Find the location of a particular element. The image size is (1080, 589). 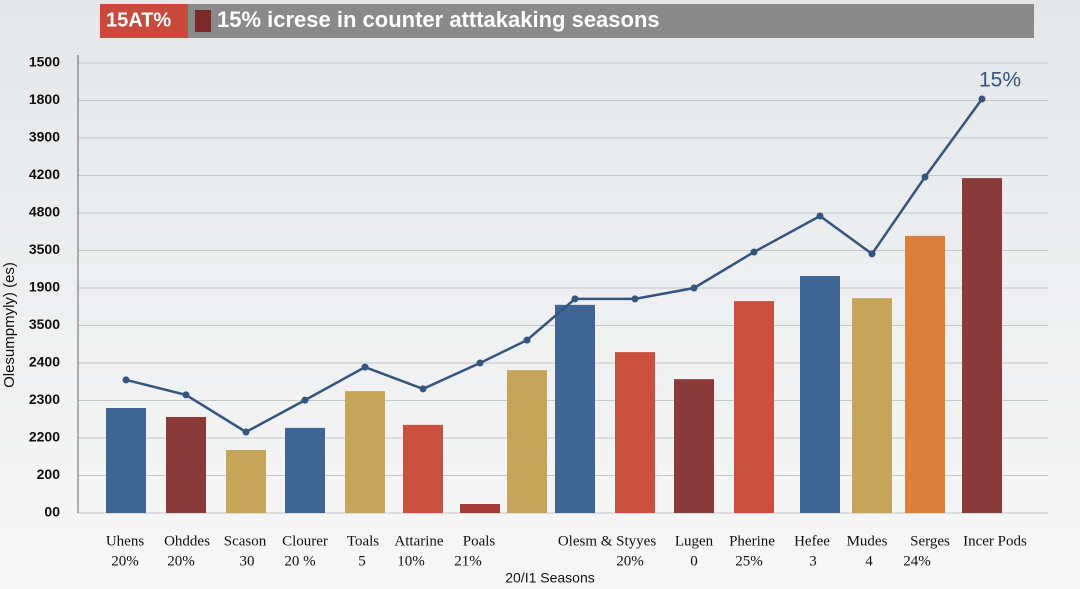

y-tick-label: 1900 is located at coordinates (44, 287).